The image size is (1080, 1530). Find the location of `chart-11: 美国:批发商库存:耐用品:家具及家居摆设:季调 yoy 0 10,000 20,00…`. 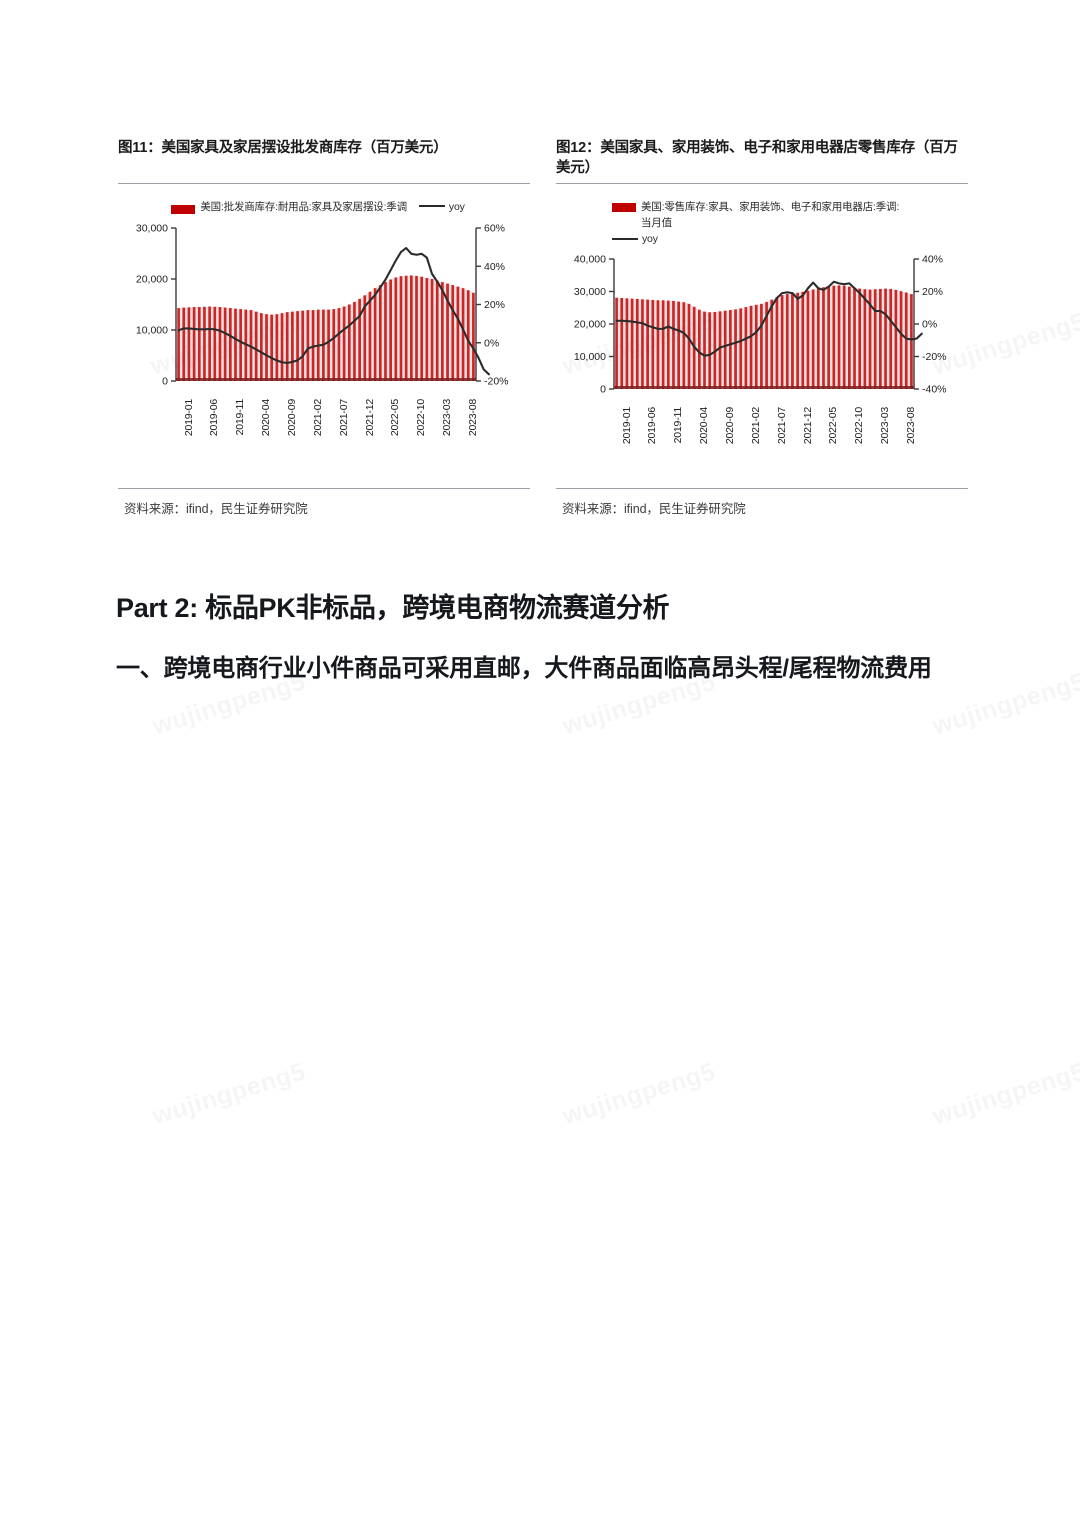

chart-11: 美国:批发商库存:耐用品:家具及家居摆设:季调 yoy 0 10,000 20,00… is located at coordinates (324, 336).